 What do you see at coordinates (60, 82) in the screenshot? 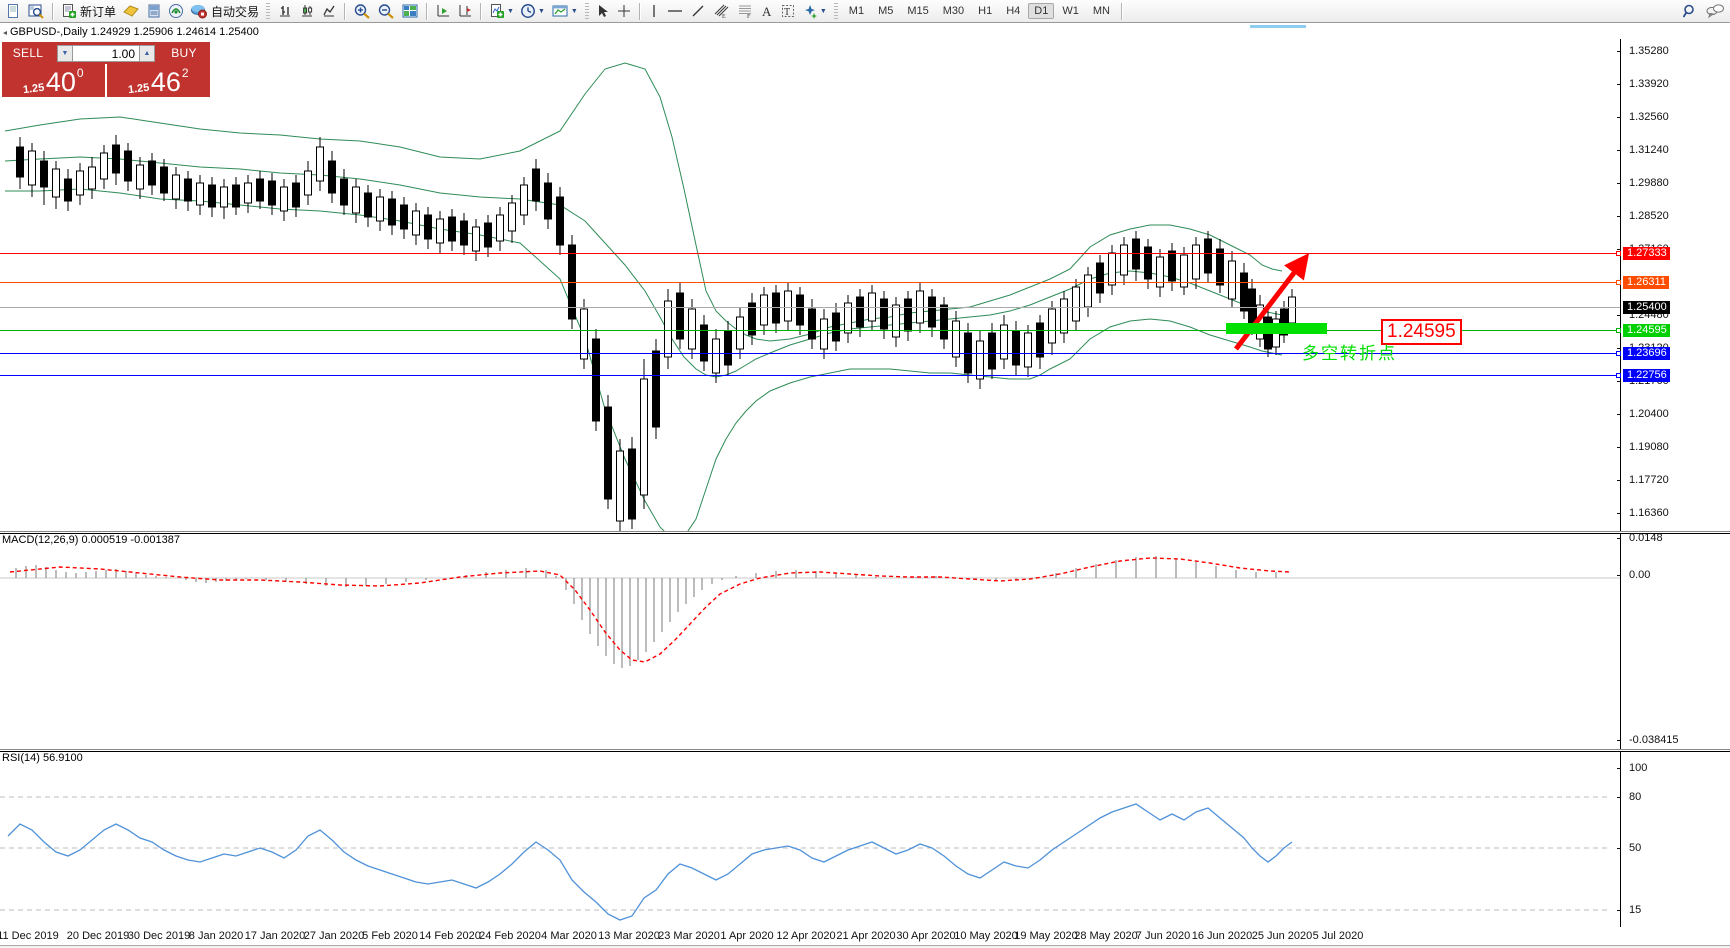
I see `sell-price-big: 40` at bounding box center [60, 82].